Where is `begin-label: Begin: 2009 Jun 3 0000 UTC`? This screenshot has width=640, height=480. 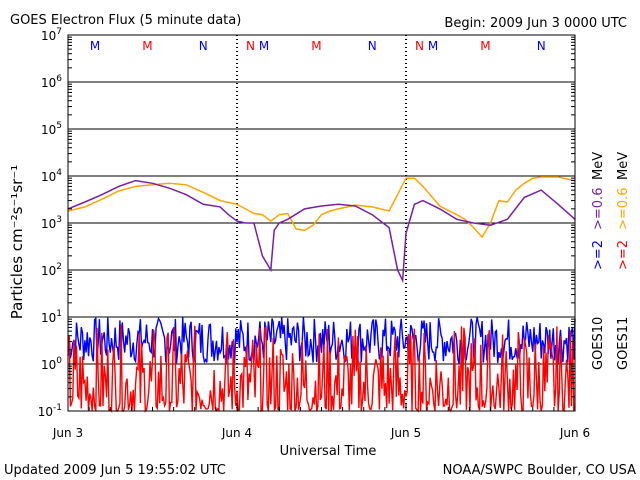 begin-label: Begin: 2009 Jun 3 0000 UTC is located at coordinates (535, 23).